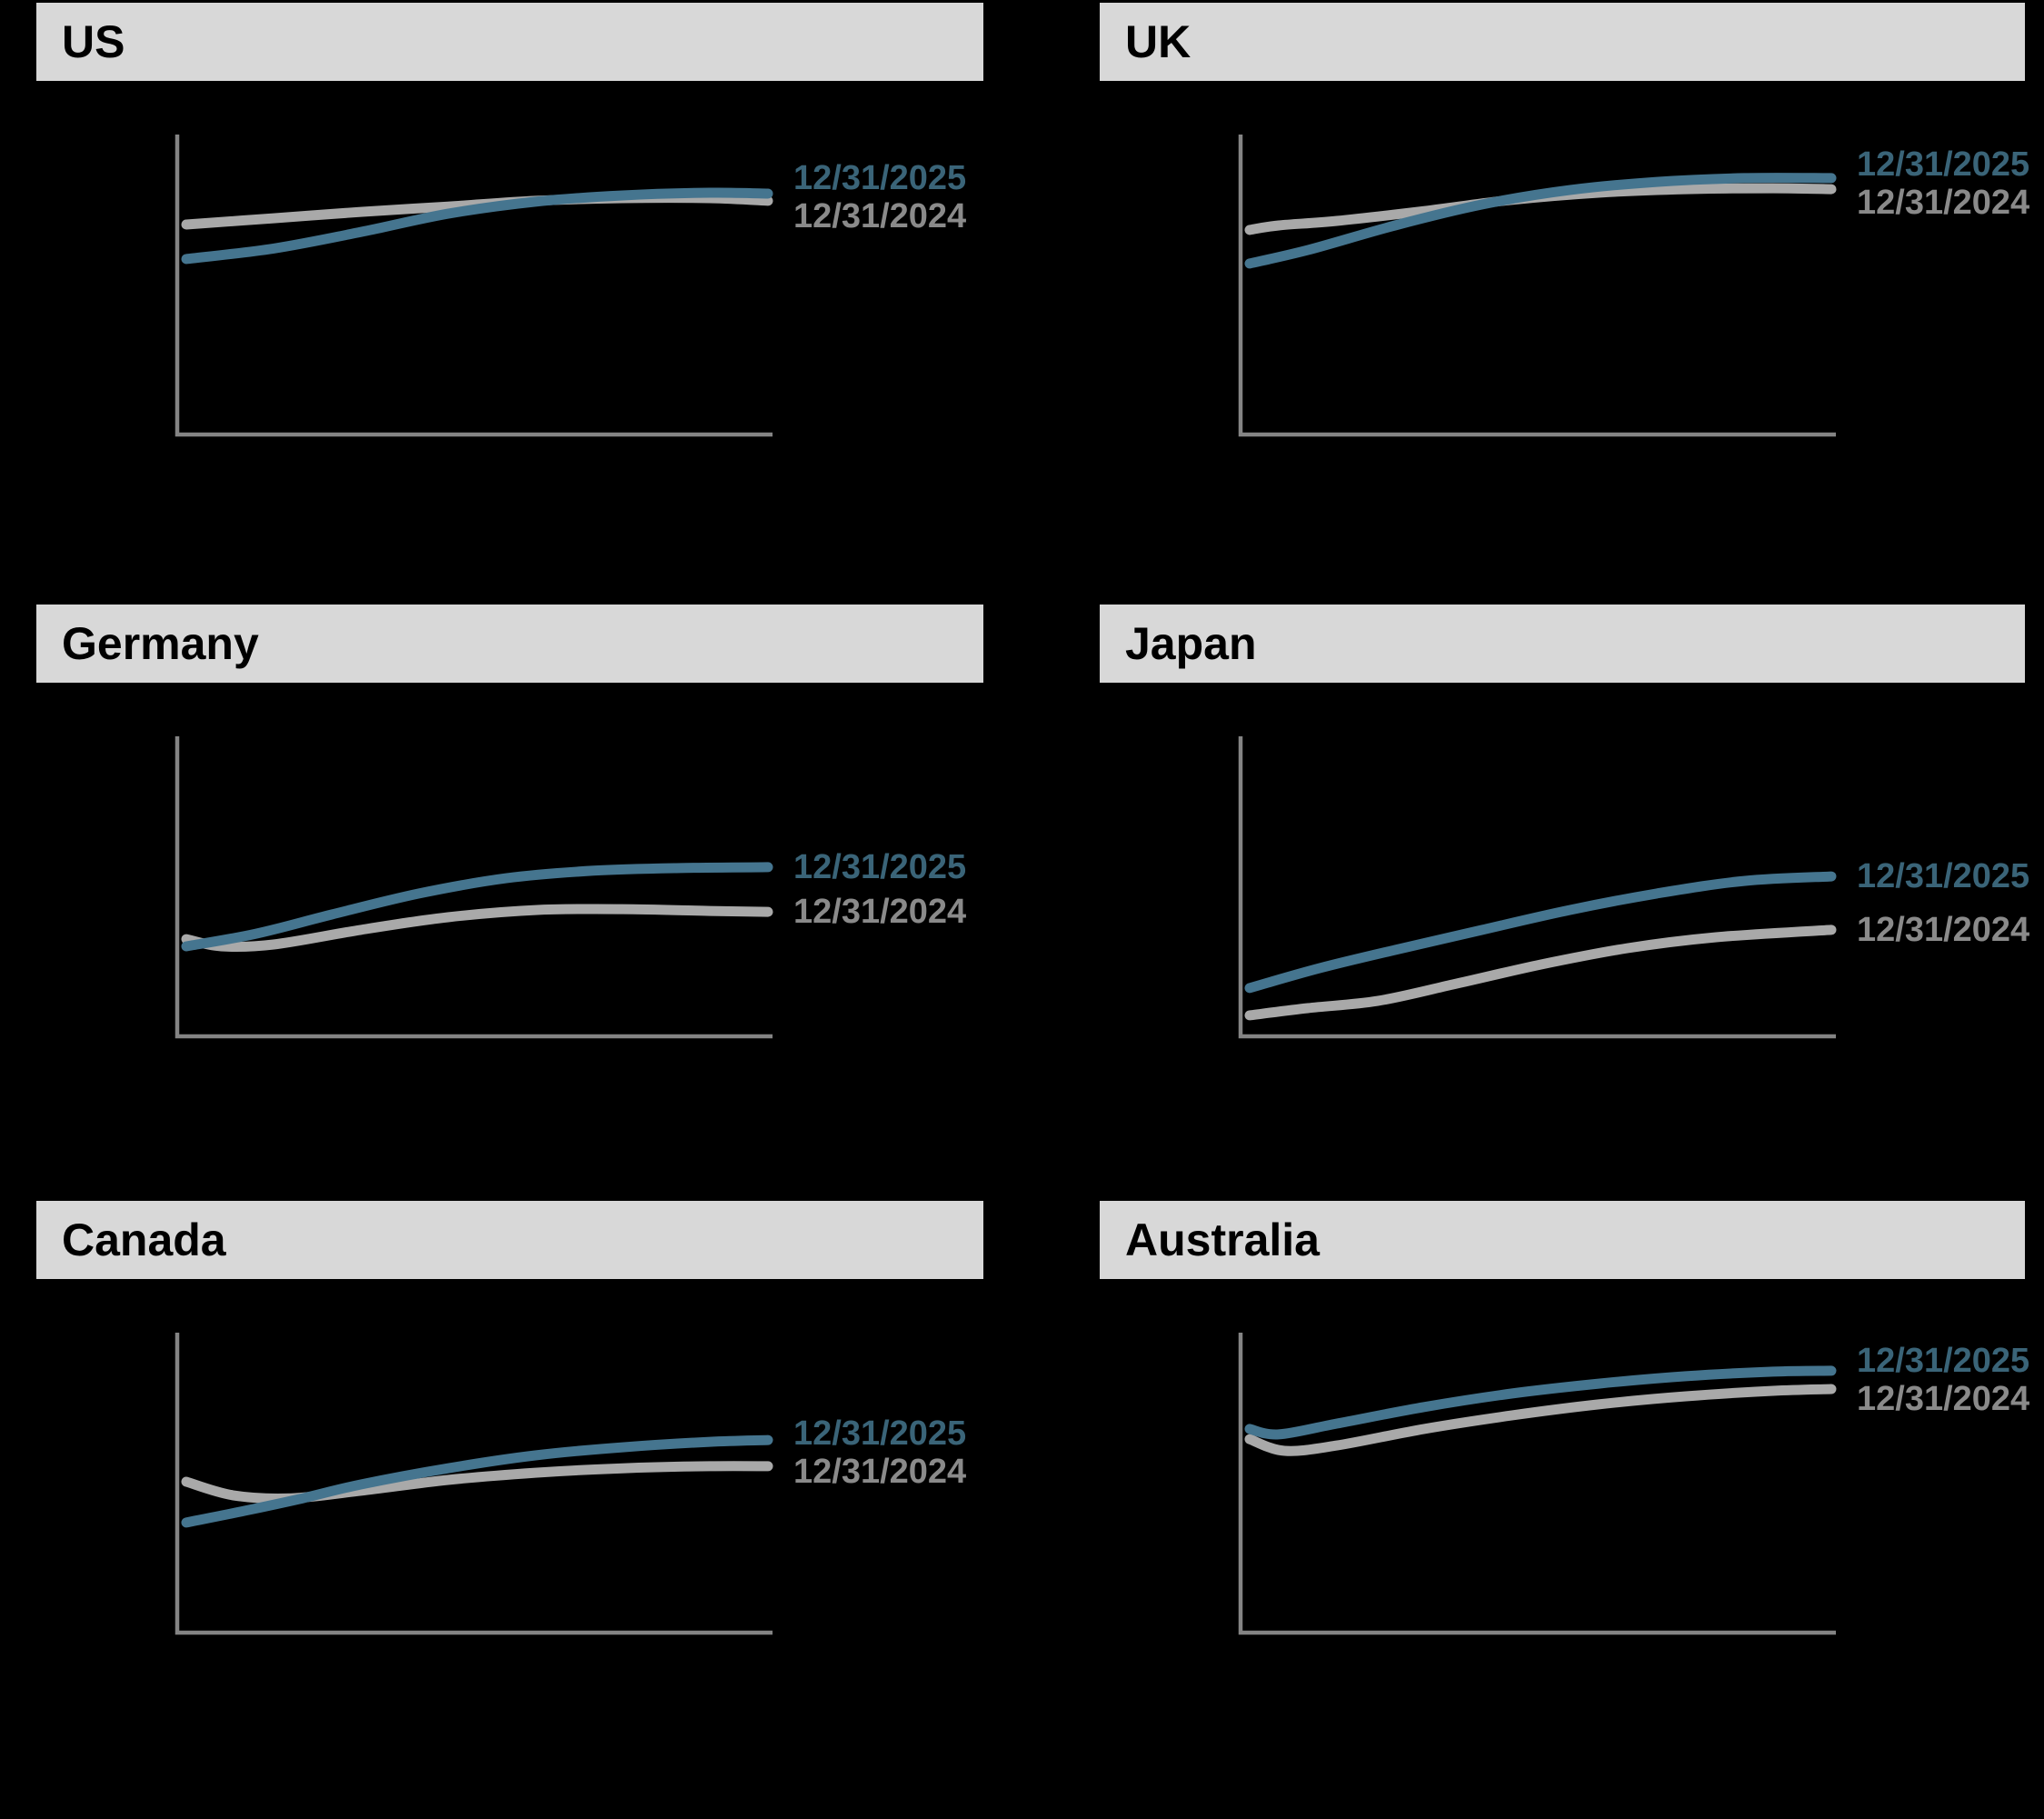 The width and height of the screenshot is (2044, 1819). Describe the element at coordinates (144, 1239) in the screenshot. I see `panel-title: Canada` at that location.